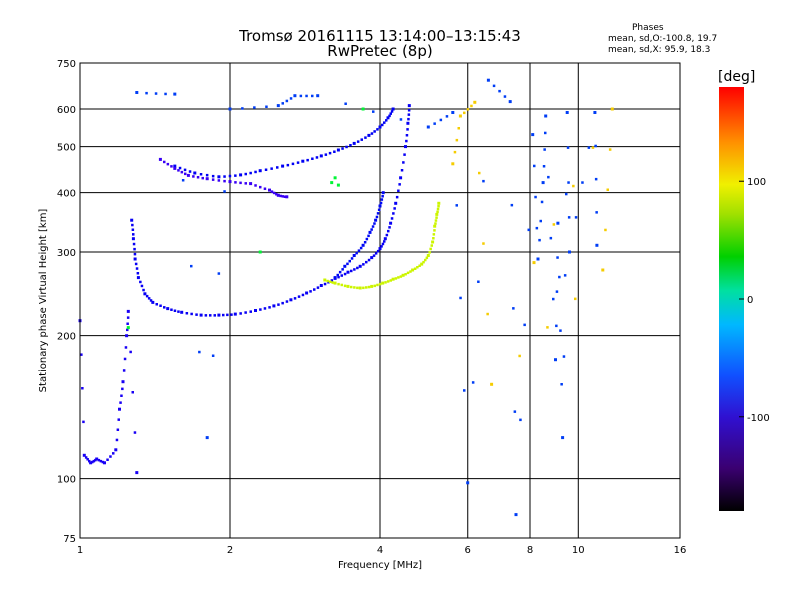  What do you see at coordinates (758, 418) in the screenshot?
I see `colorbar-tick-label: -100` at bounding box center [758, 418].